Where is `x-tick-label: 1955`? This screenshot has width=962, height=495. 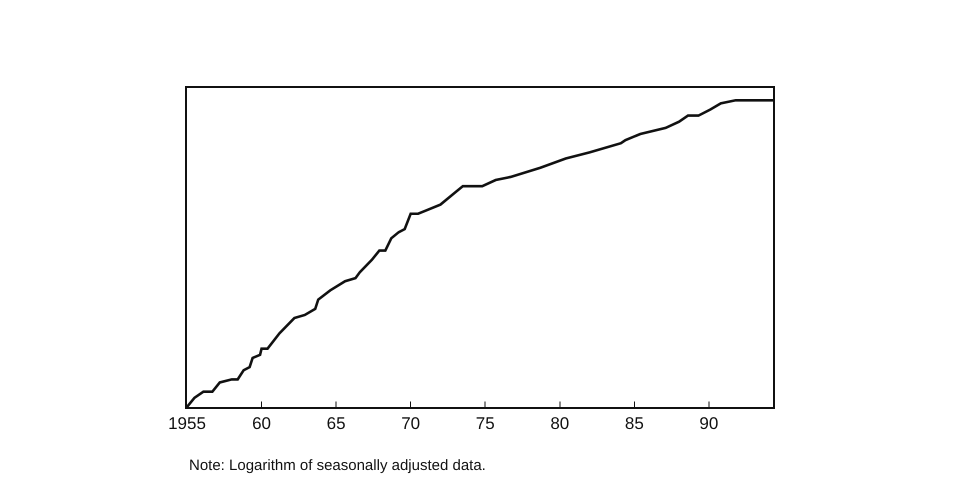
x-tick-label: 1955 is located at coordinates (187, 424).